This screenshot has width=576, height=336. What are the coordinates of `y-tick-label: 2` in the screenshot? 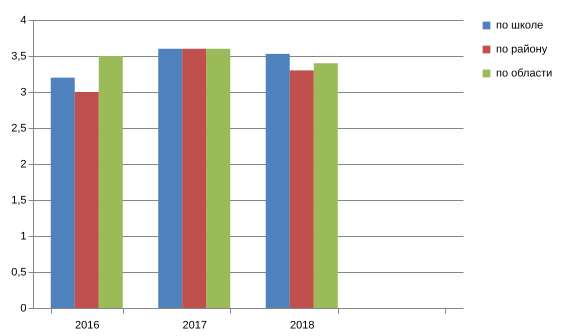 It's located at (23, 164).